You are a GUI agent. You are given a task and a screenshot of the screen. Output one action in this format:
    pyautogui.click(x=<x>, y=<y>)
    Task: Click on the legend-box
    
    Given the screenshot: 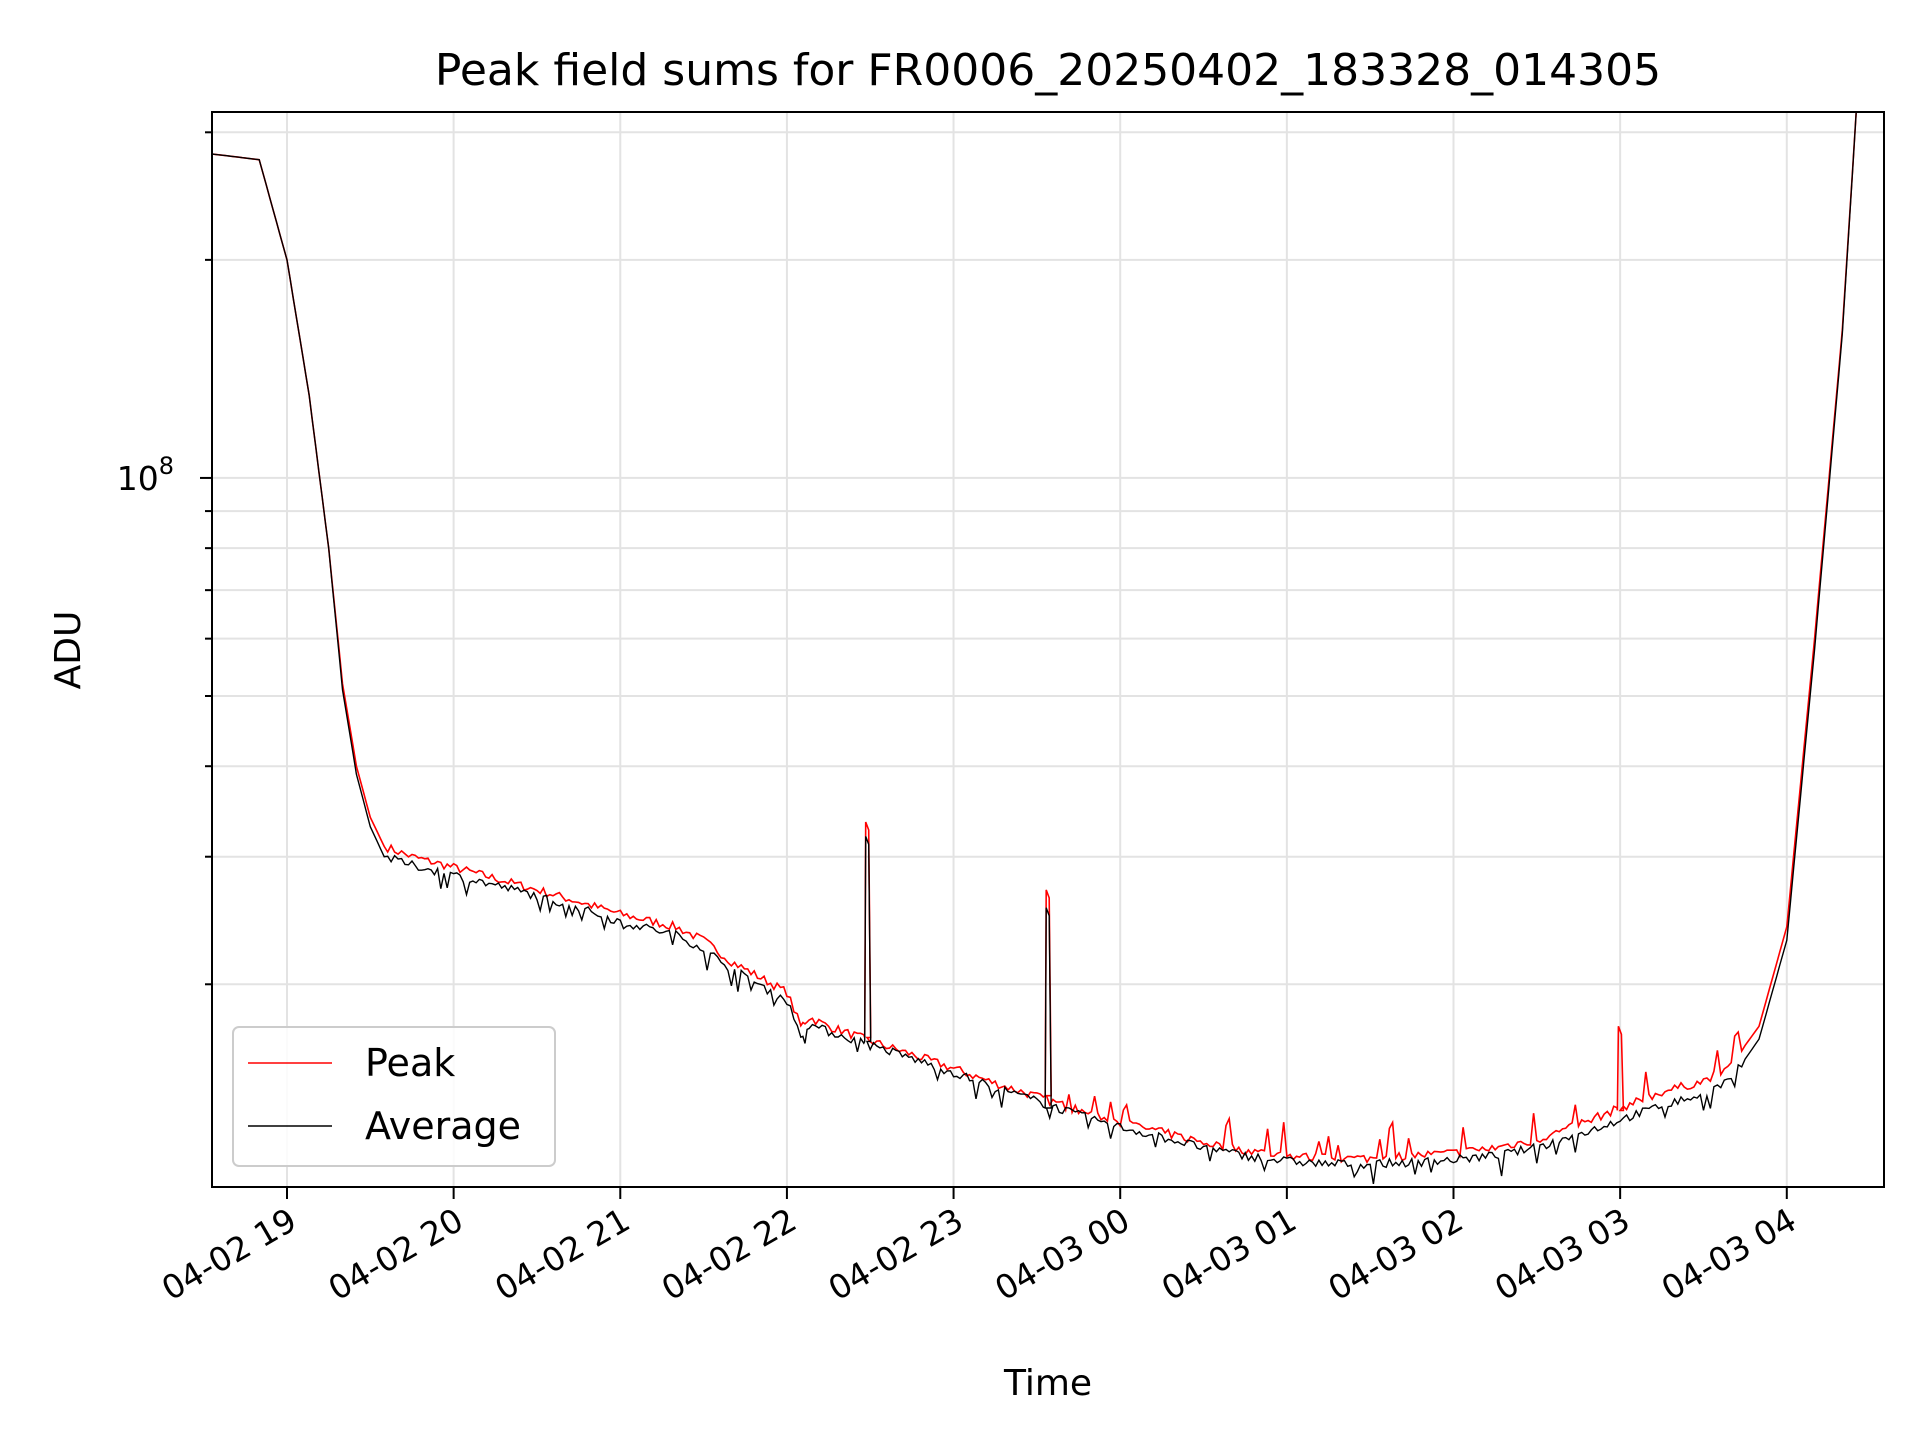 What is the action you would take?
    pyautogui.click(x=394, y=1096)
    